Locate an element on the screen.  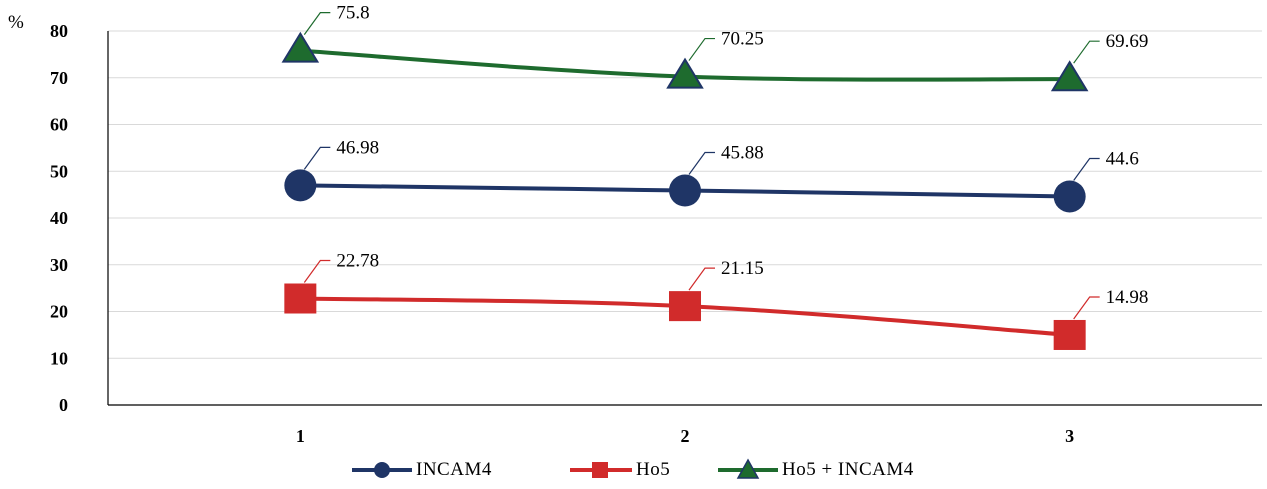
data-label: 45.88 is located at coordinates (742, 153).